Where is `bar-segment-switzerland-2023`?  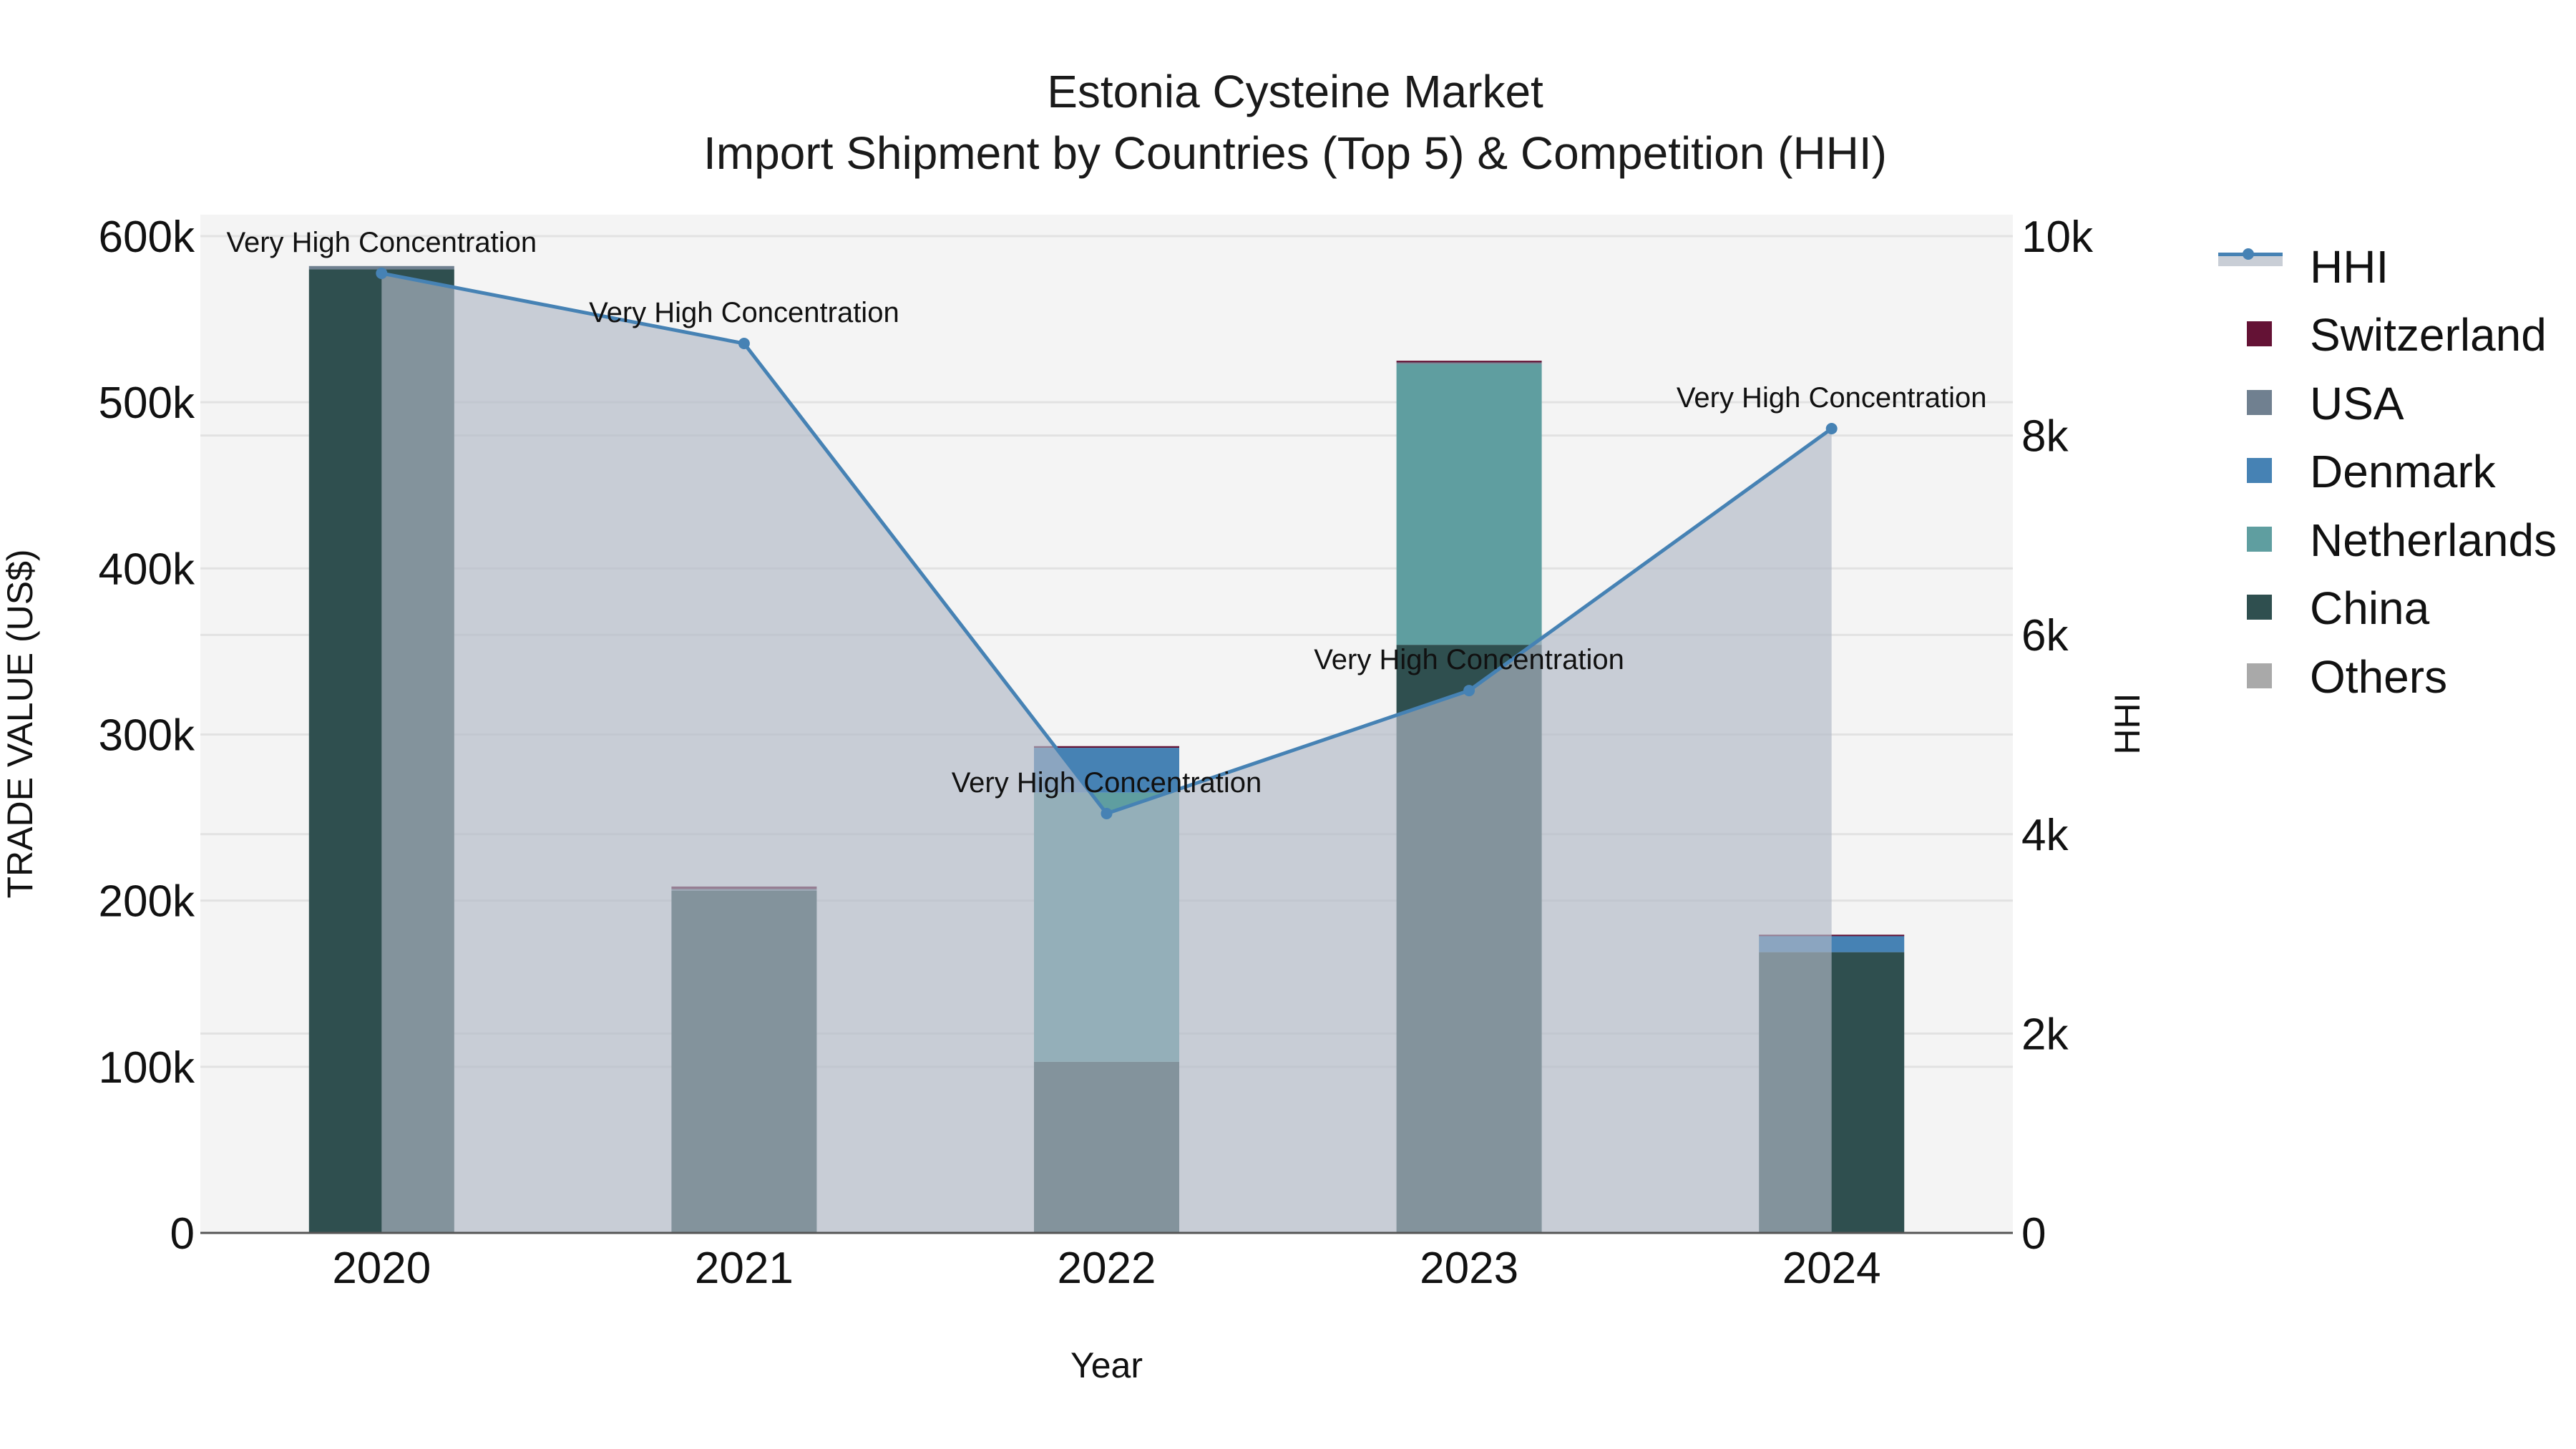 bar-segment-switzerland-2023 is located at coordinates (1469, 362).